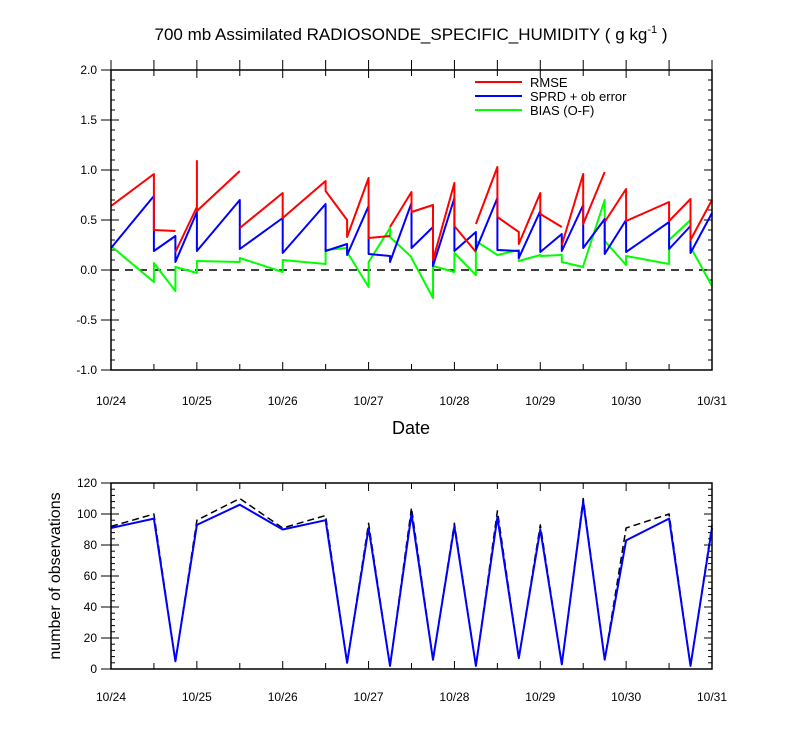  Describe the element at coordinates (87, 514) in the screenshot. I see `bottom-y-tick-label: 100` at that location.